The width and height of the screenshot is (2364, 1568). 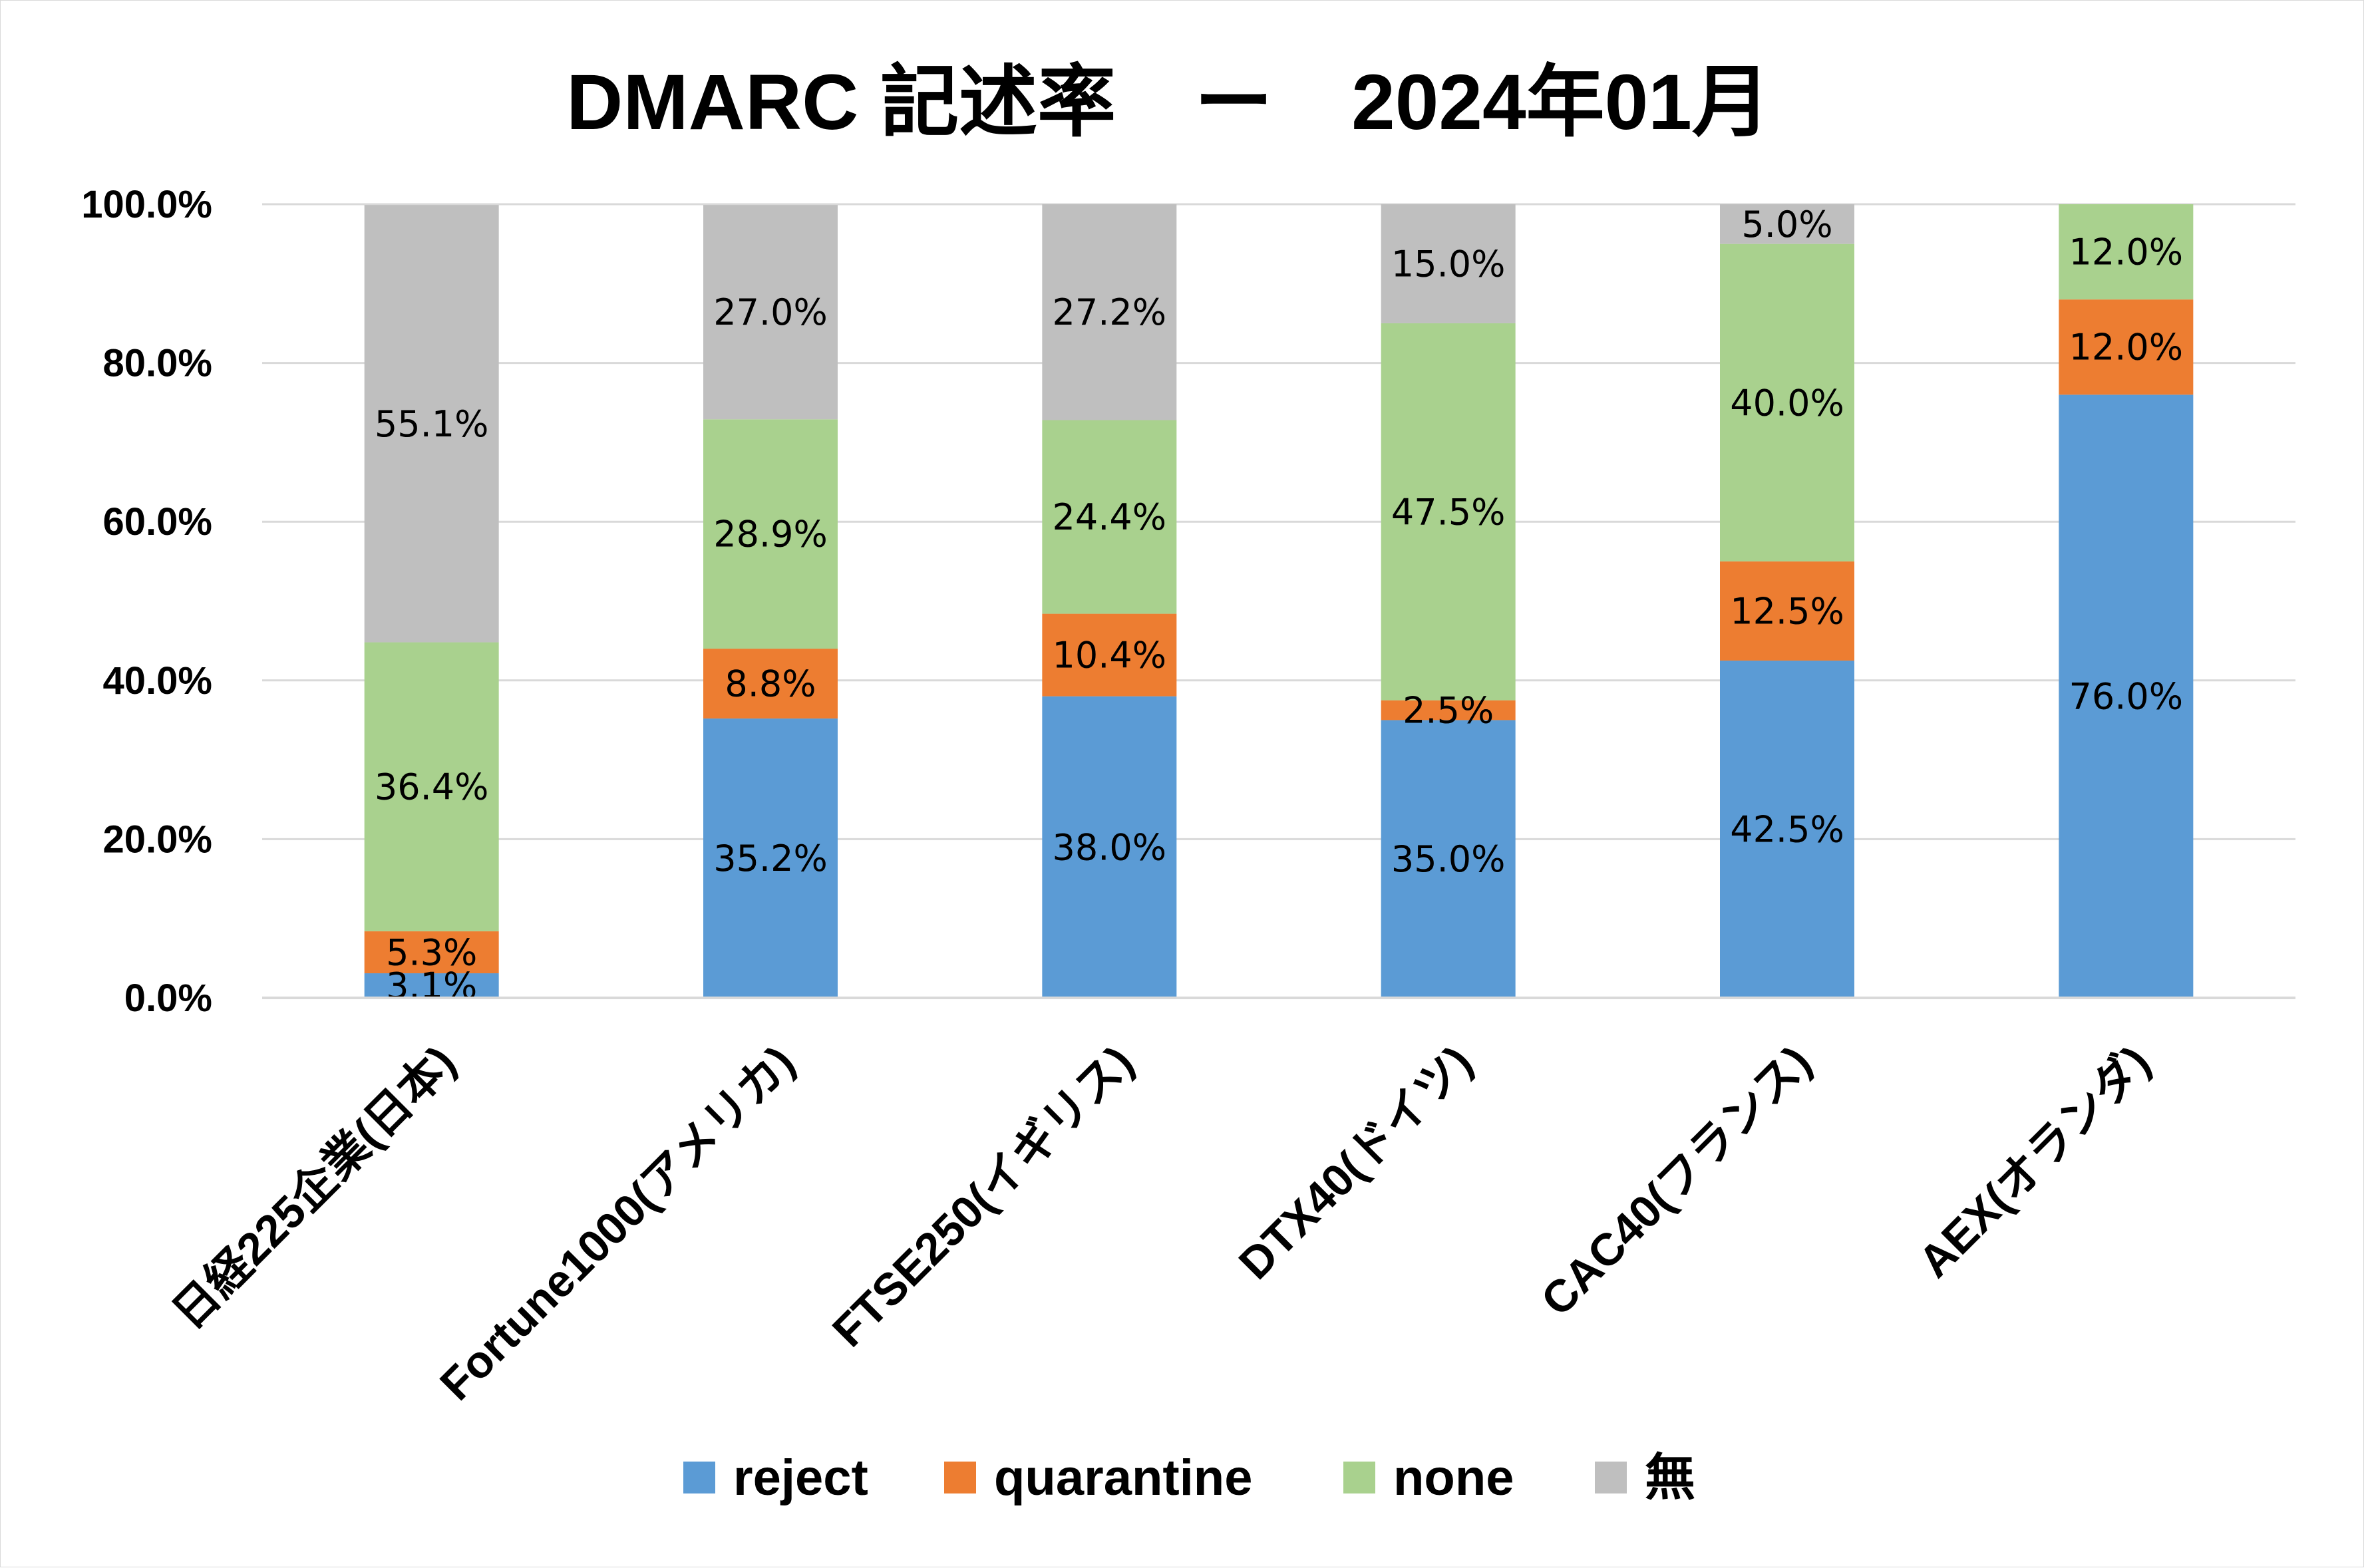 What do you see at coordinates (314, 1187) in the screenshot?
I see `x-tick-label: 日経225企業(日本)` at bounding box center [314, 1187].